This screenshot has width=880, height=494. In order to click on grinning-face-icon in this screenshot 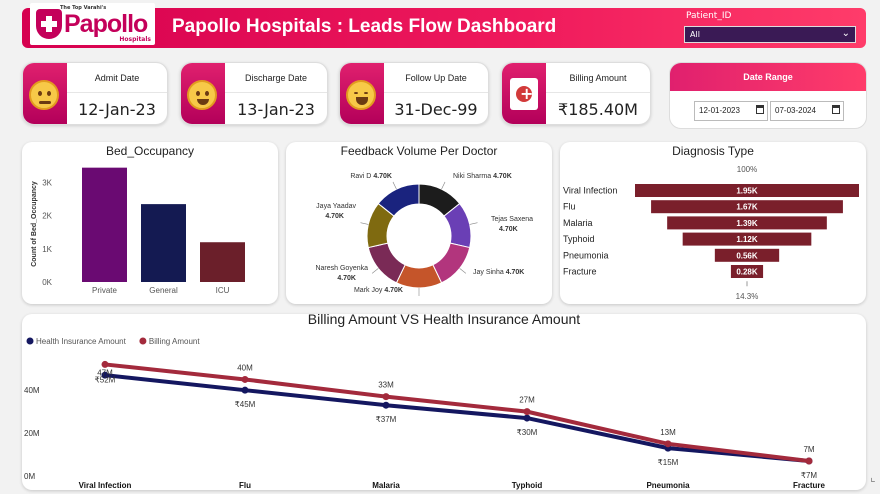, I will do `click(202, 95)`.